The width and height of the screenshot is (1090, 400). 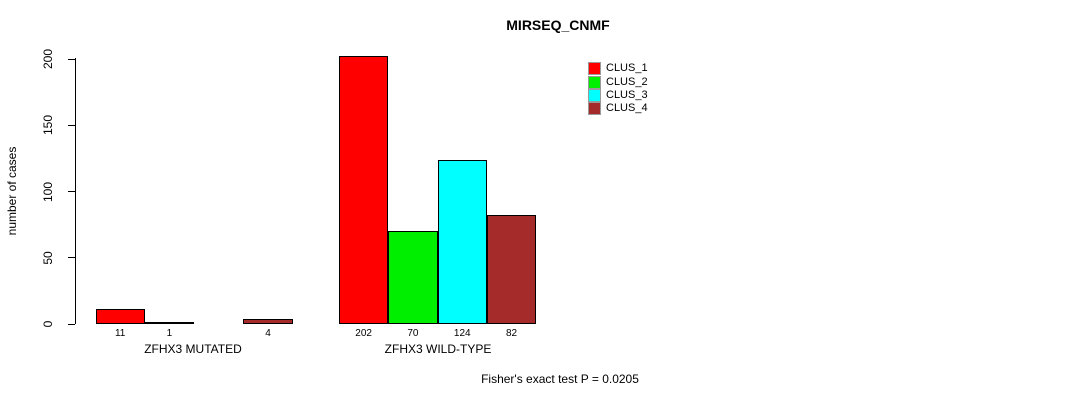 I want to click on legend-label: CLUS_2, so click(x=627, y=81).